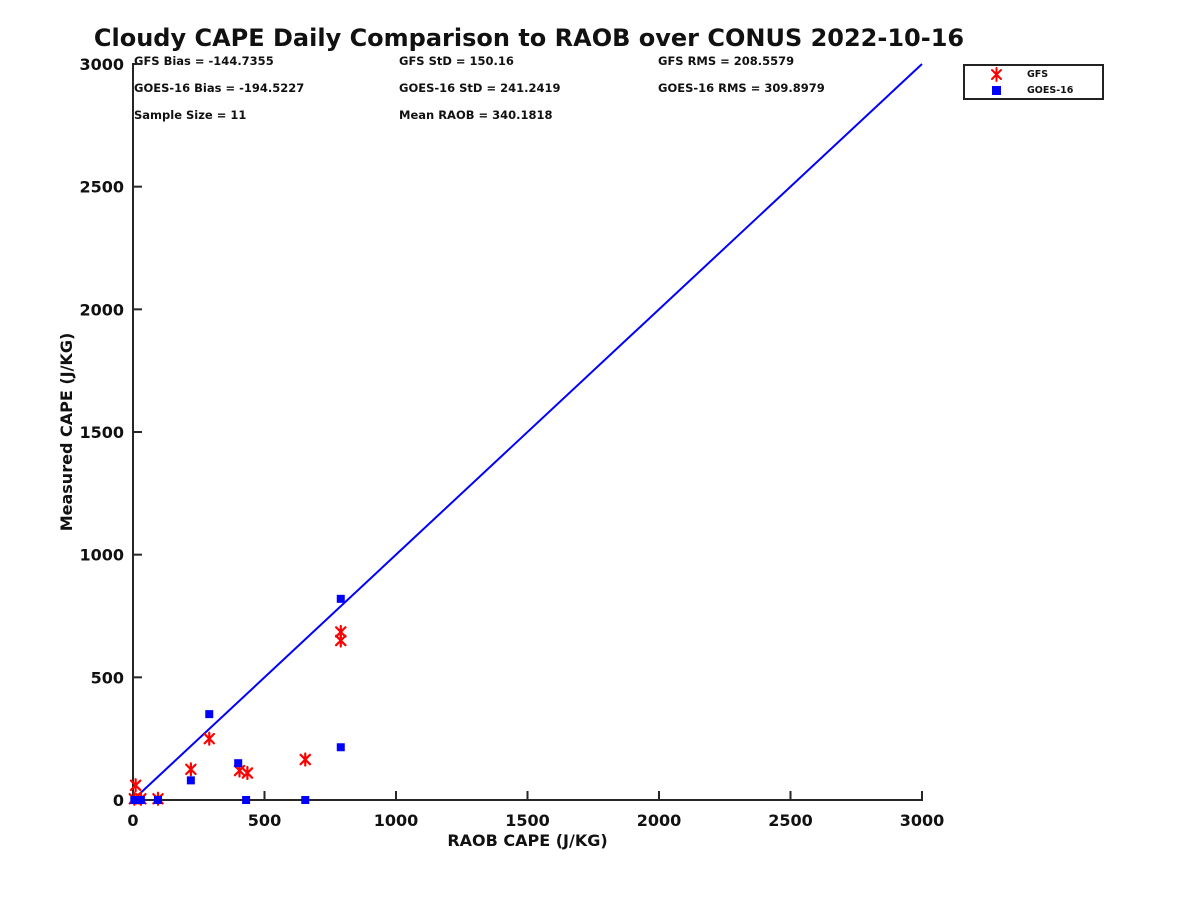  Describe the element at coordinates (527, 820) in the screenshot. I see `x-tick-label: 1500` at that location.